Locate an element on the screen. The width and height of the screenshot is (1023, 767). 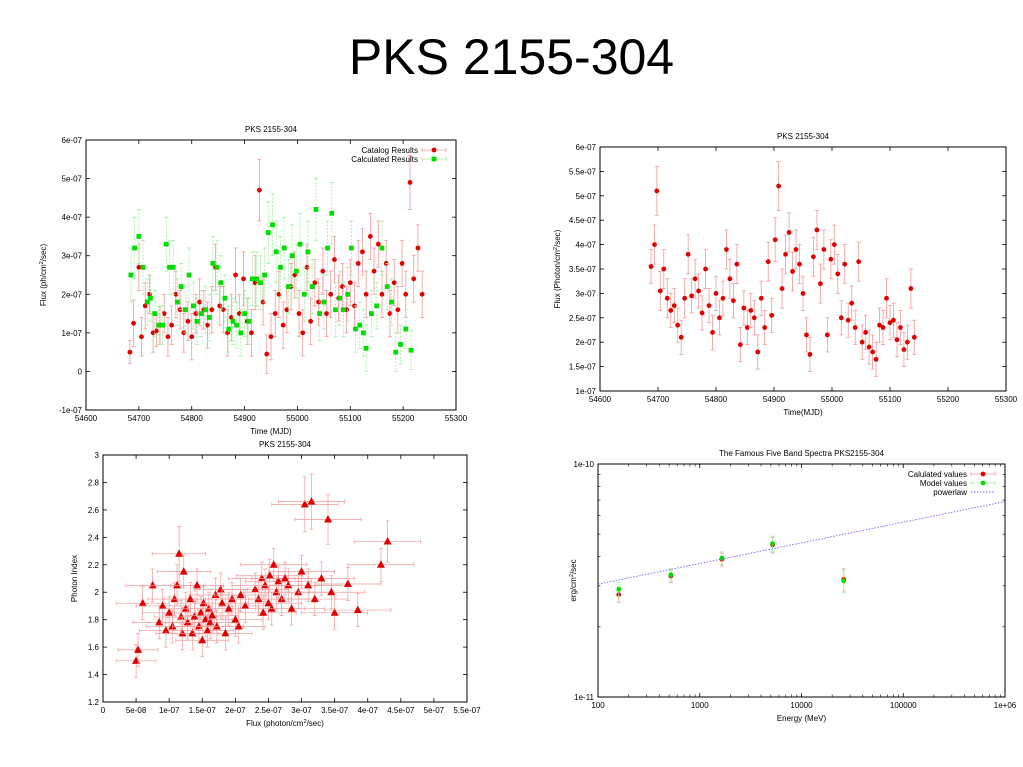
x-tick-label: 54900 is located at coordinates (244, 418).